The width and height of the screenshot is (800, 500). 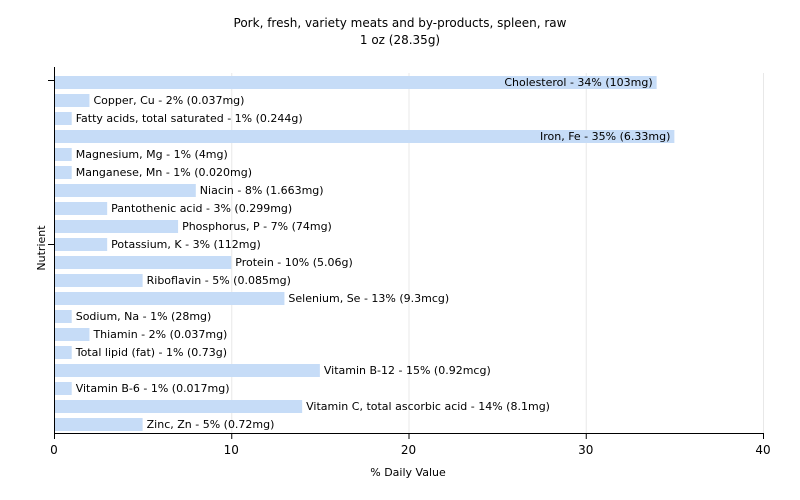 What do you see at coordinates (144, 316) in the screenshot?
I see `bar-label: Sodium, Na - 1% (28mg)` at bounding box center [144, 316].